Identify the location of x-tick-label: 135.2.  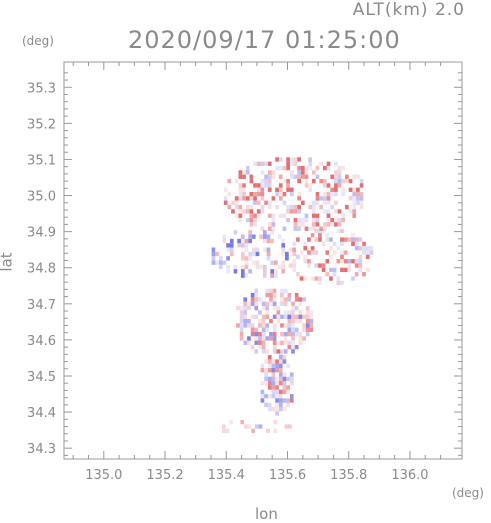
(164, 475).